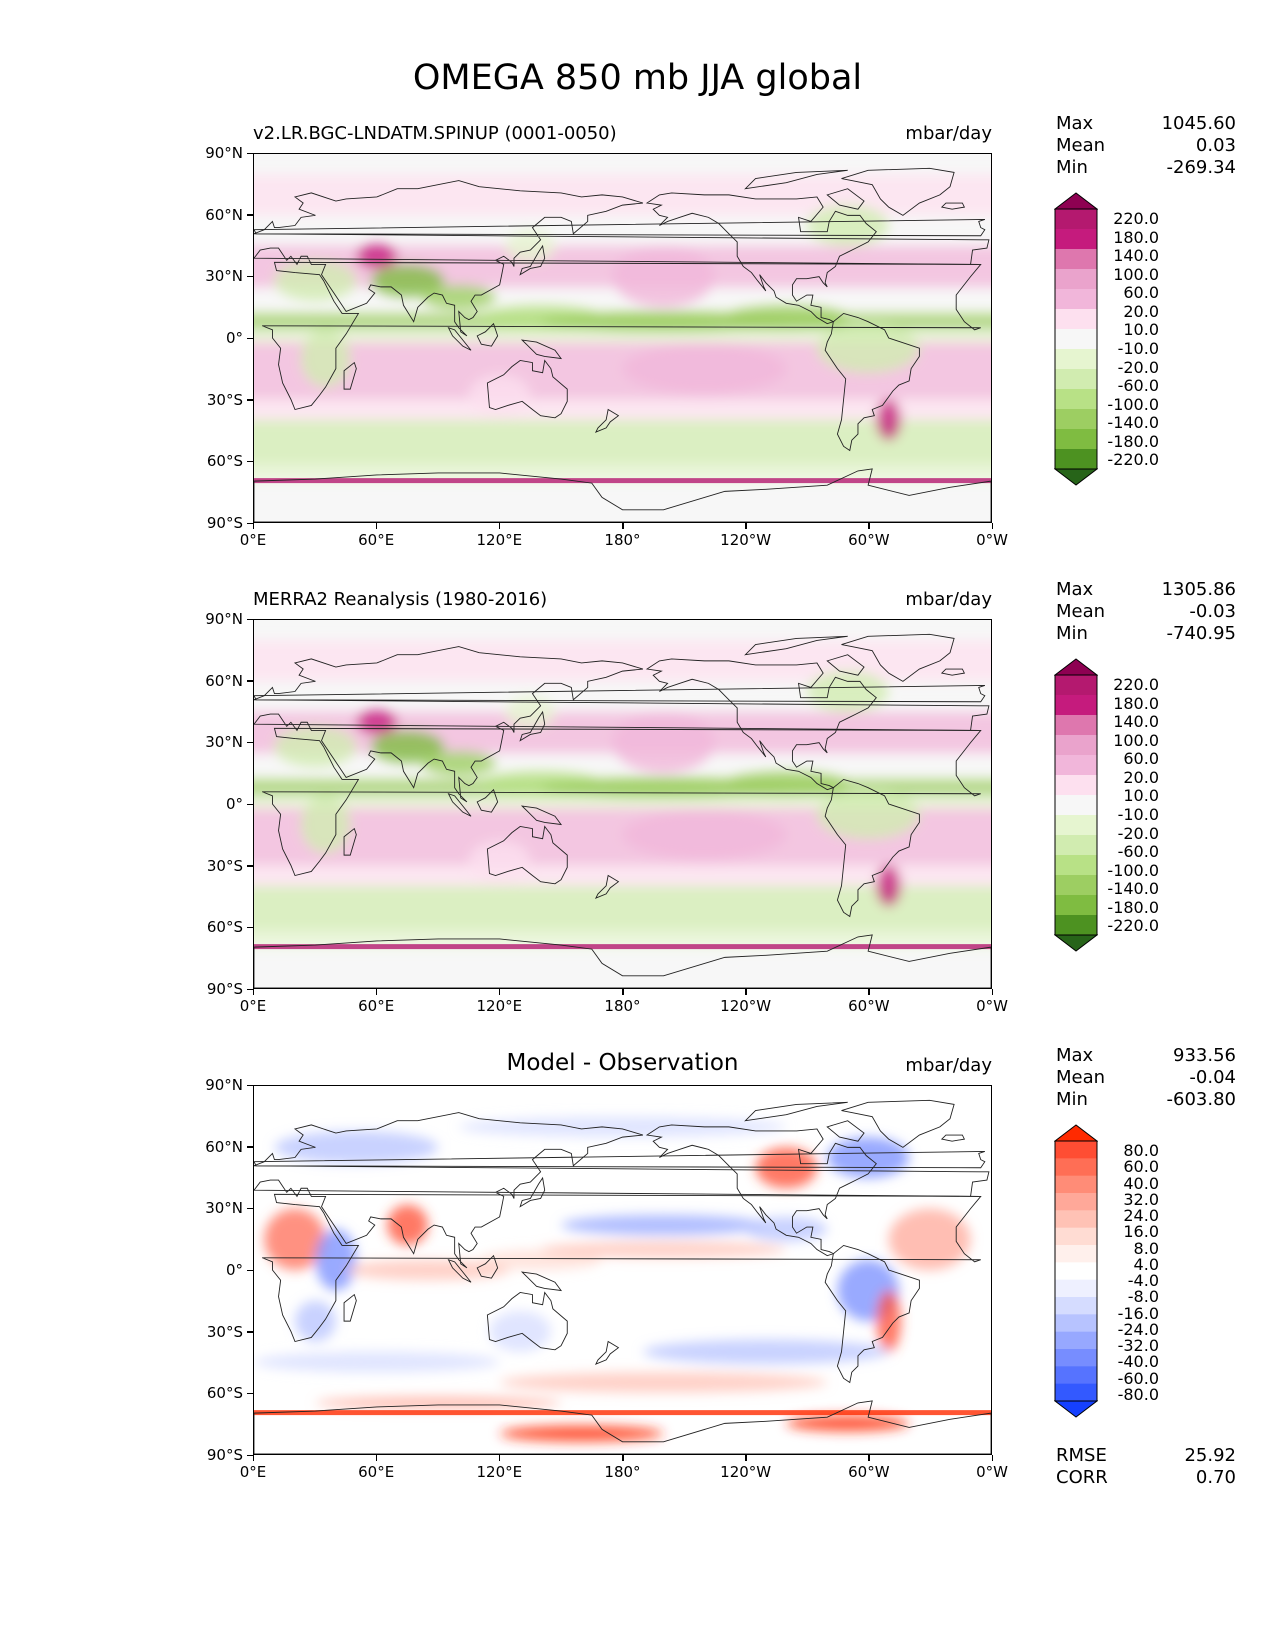 The height and width of the screenshot is (1650, 1275). I want to click on coastline-n-america, so click(761, 258).